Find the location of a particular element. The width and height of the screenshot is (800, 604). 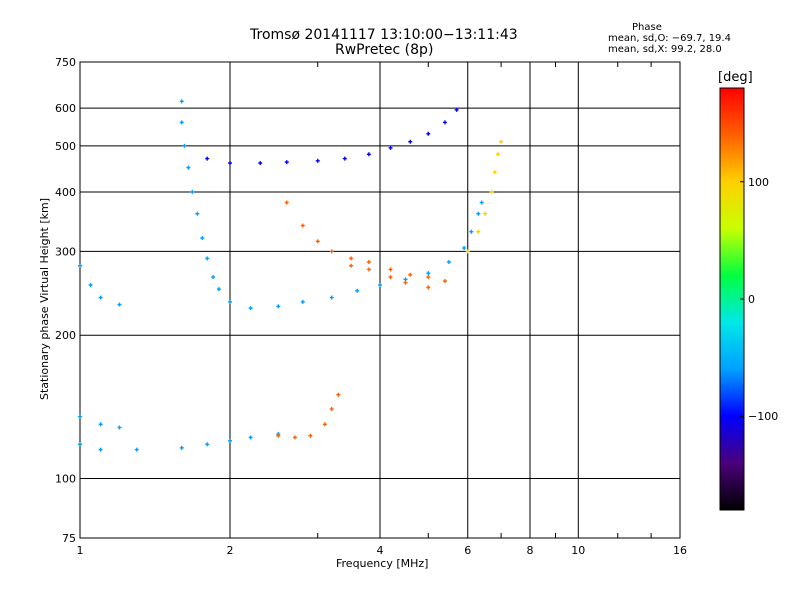

y-tick-label: 75 is located at coordinates (69, 538).